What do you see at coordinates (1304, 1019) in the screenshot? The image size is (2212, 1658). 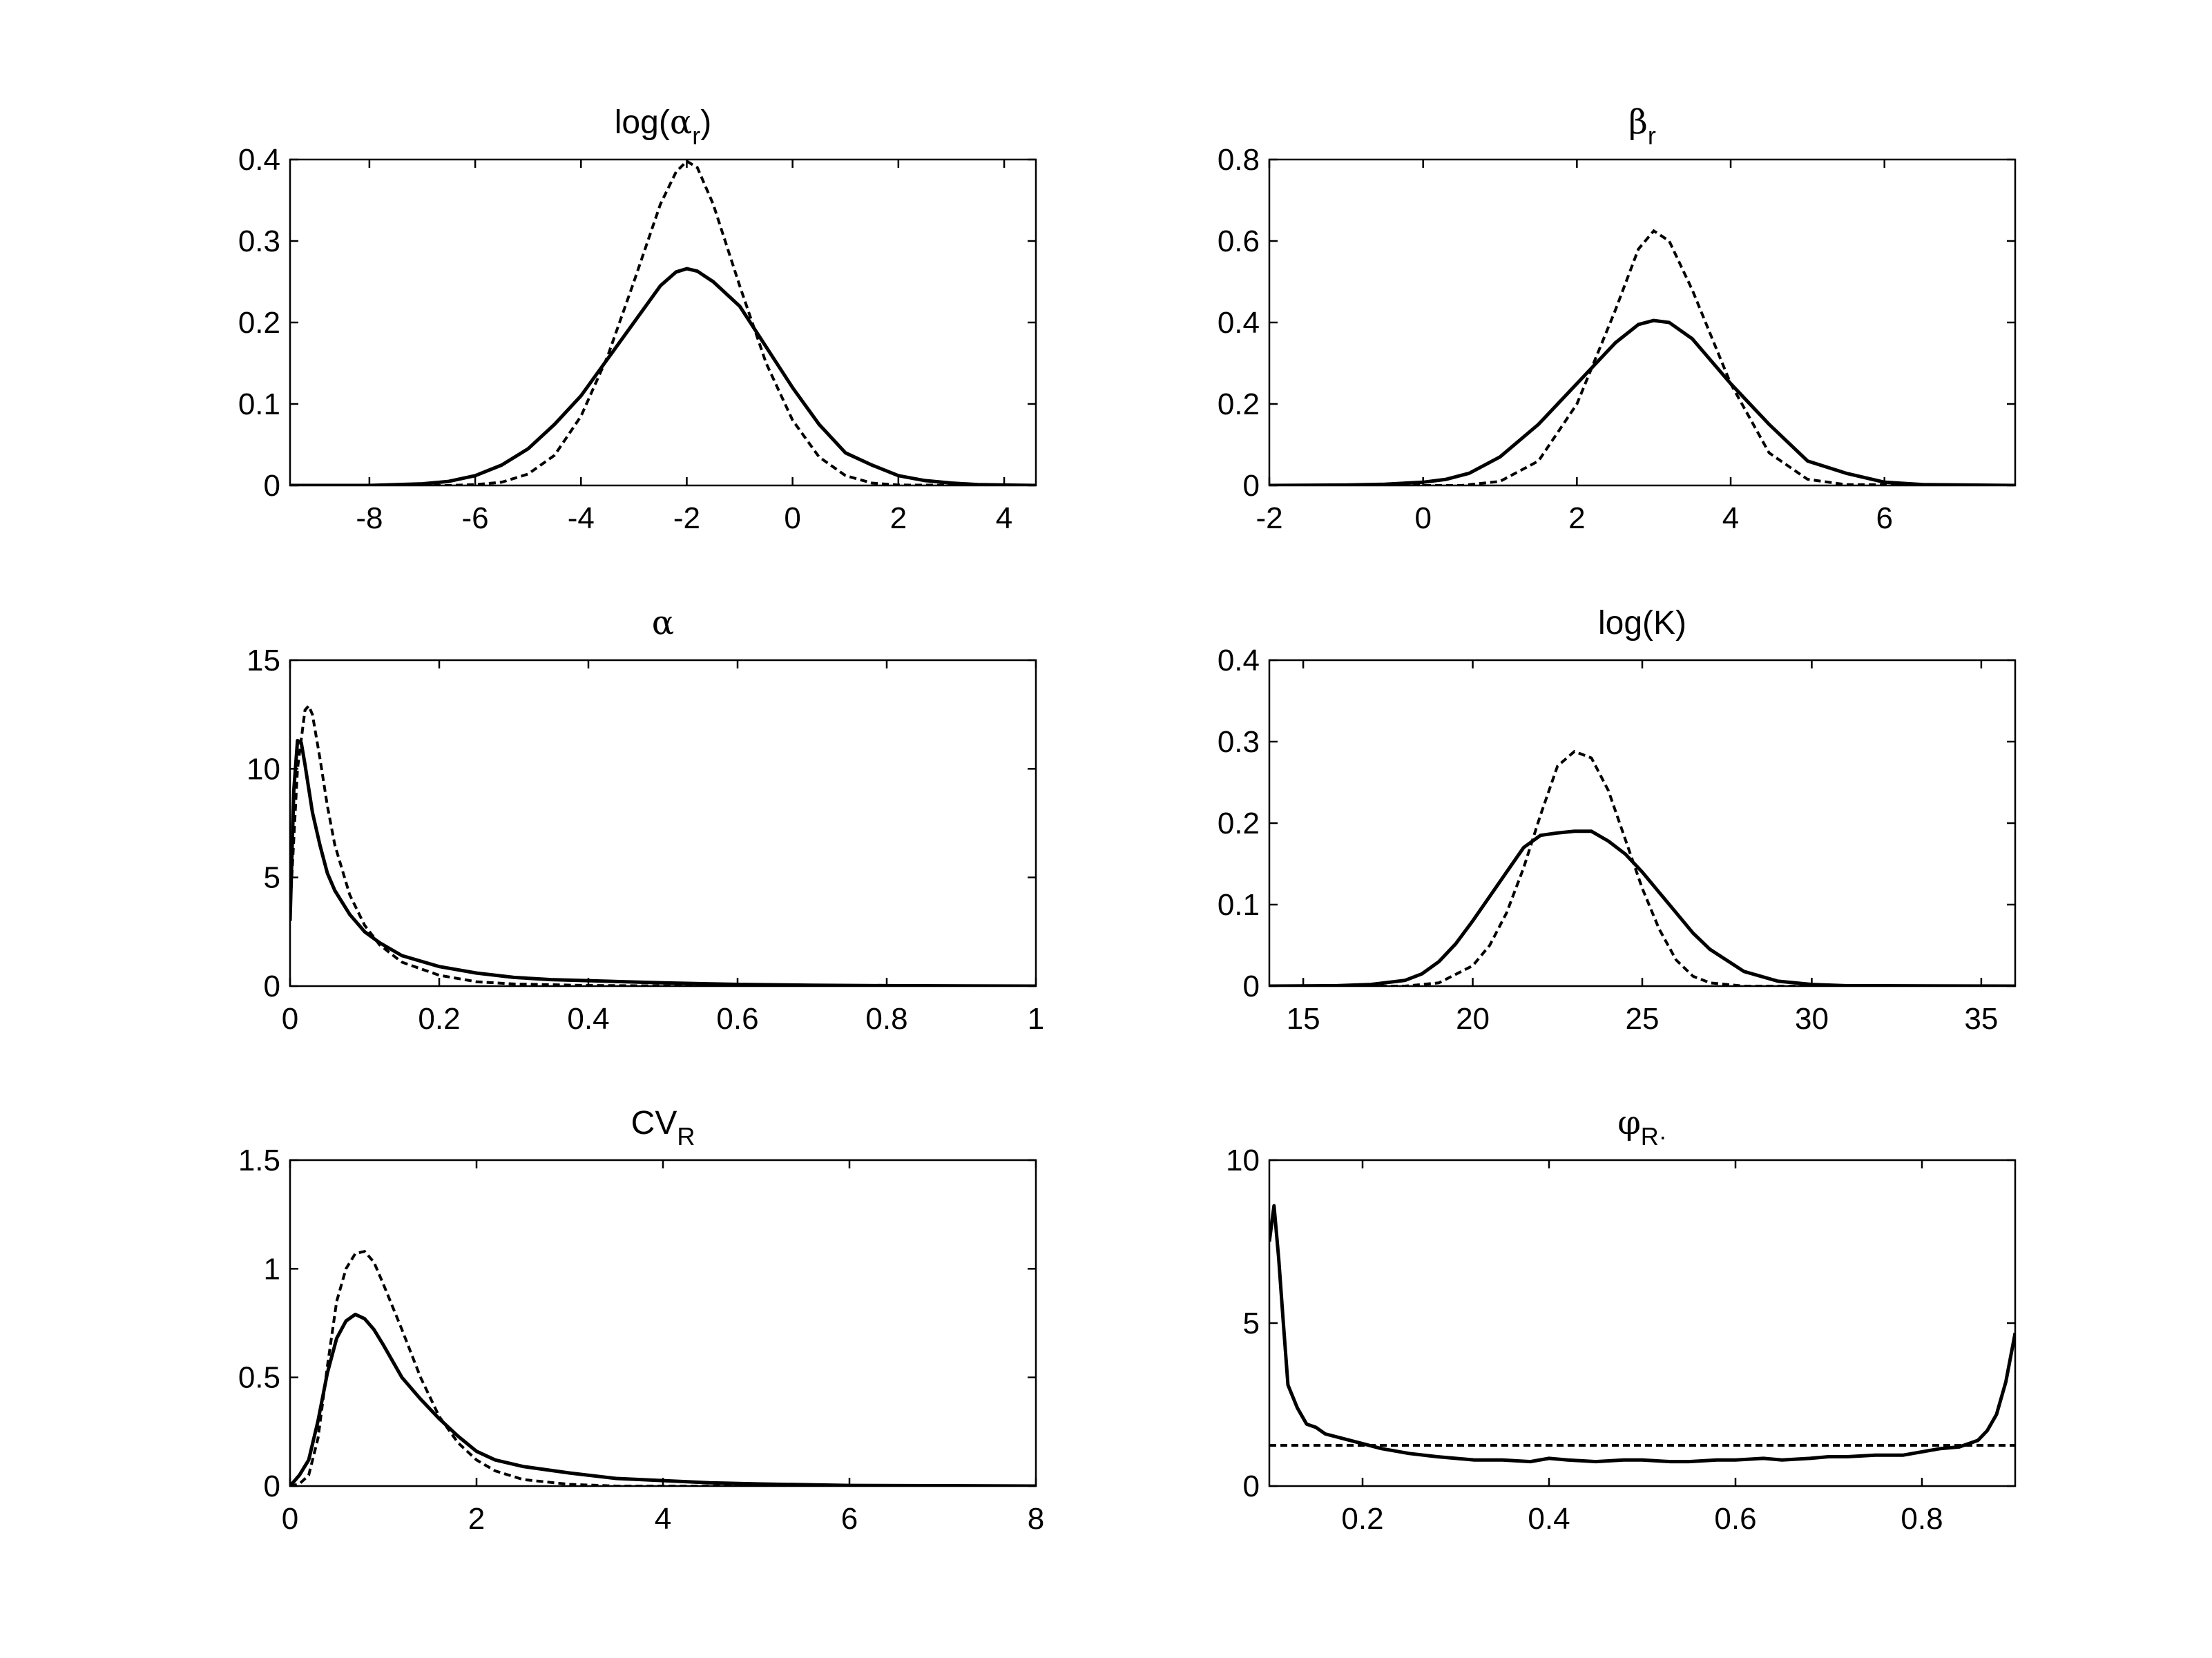 I see `x-tick-label: 15` at bounding box center [1304, 1019].